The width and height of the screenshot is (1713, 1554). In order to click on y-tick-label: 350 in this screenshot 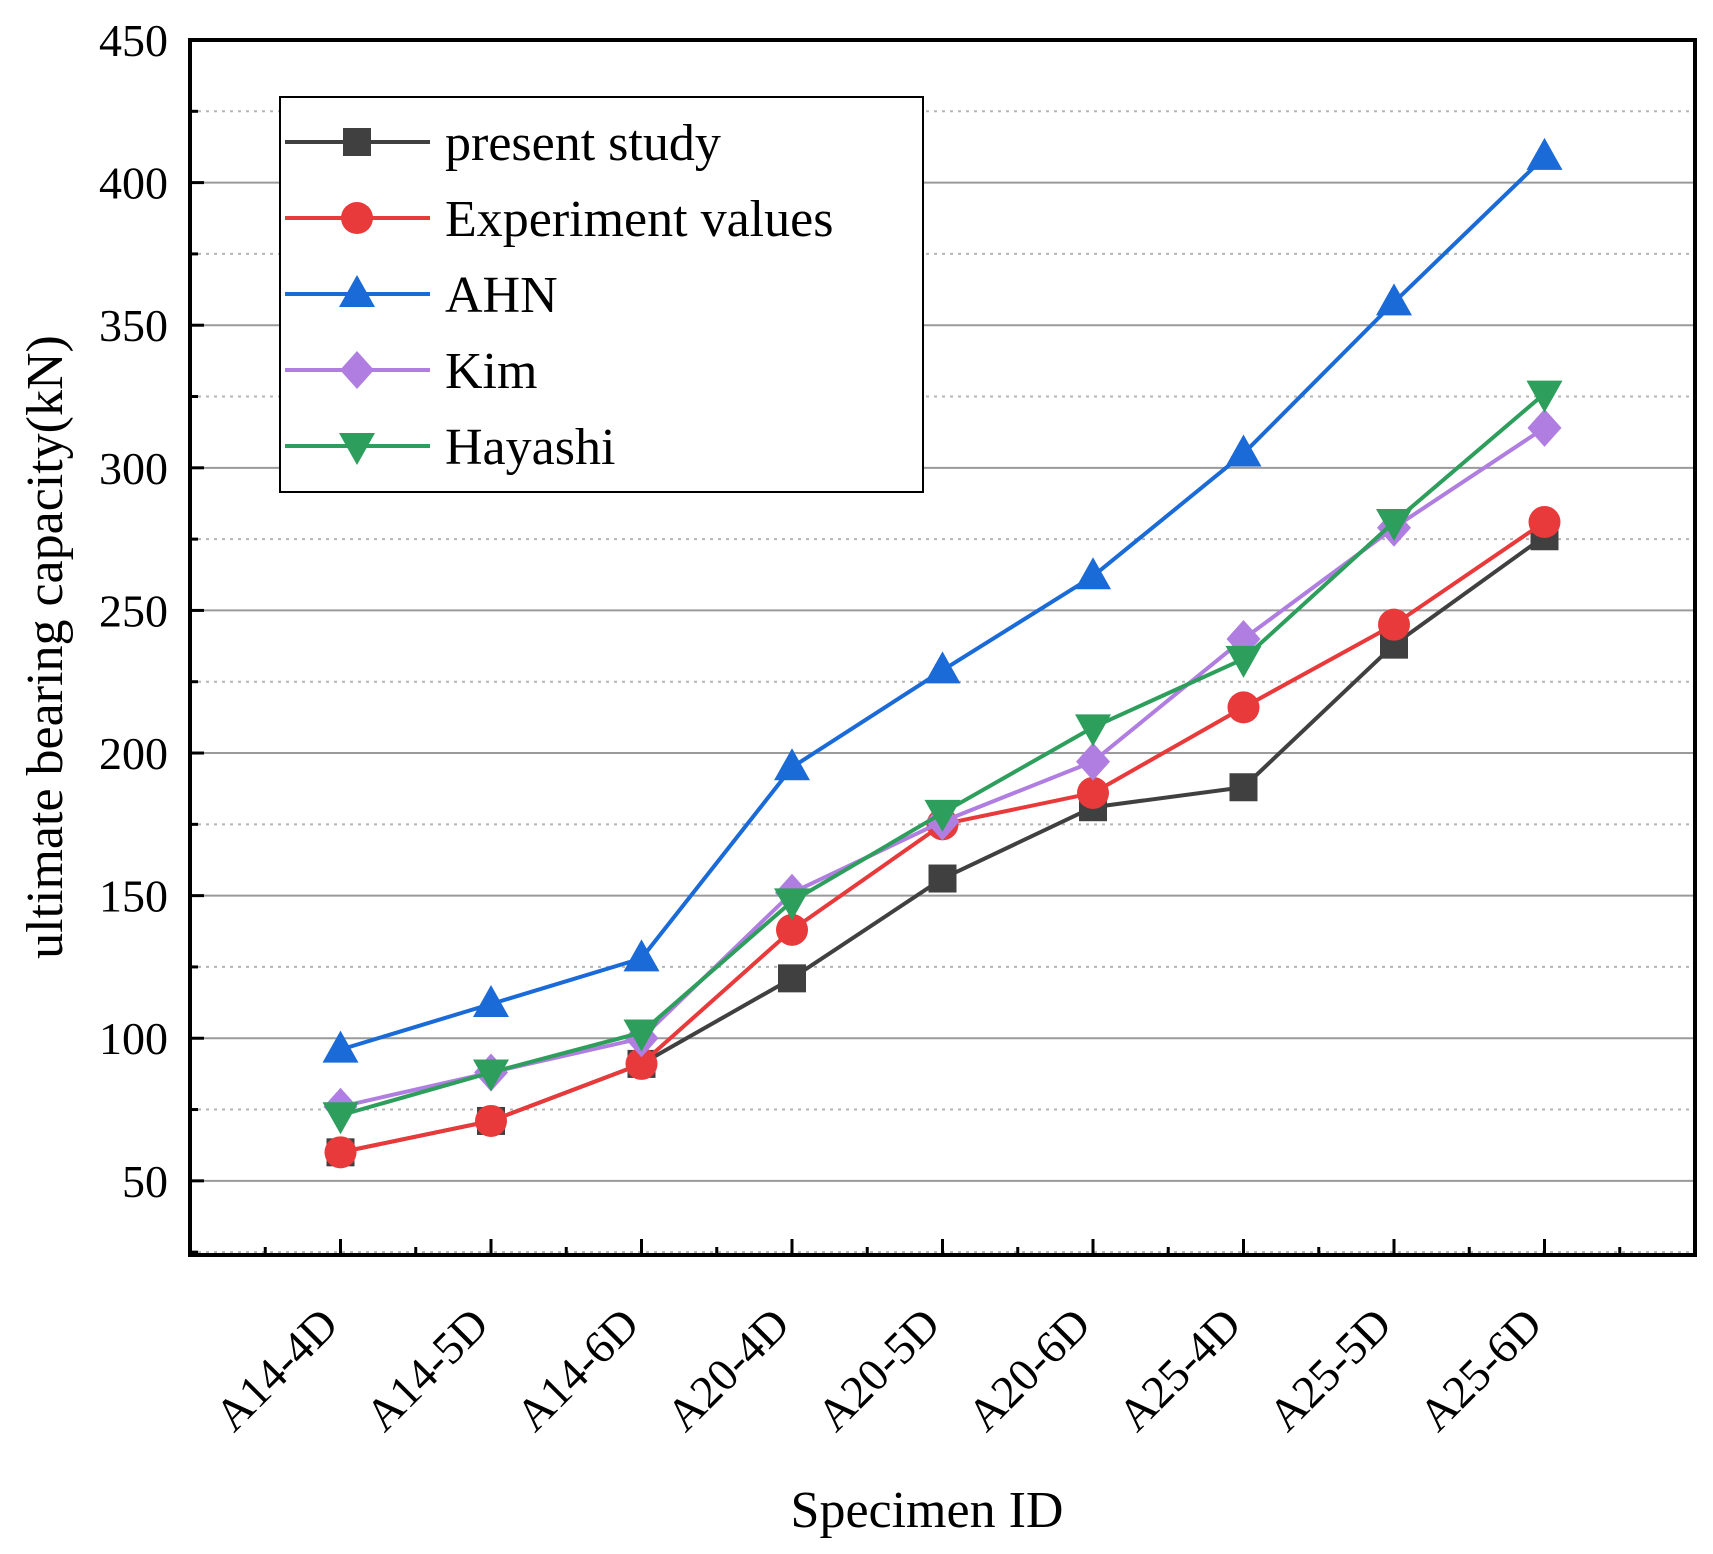, I will do `click(133, 325)`.